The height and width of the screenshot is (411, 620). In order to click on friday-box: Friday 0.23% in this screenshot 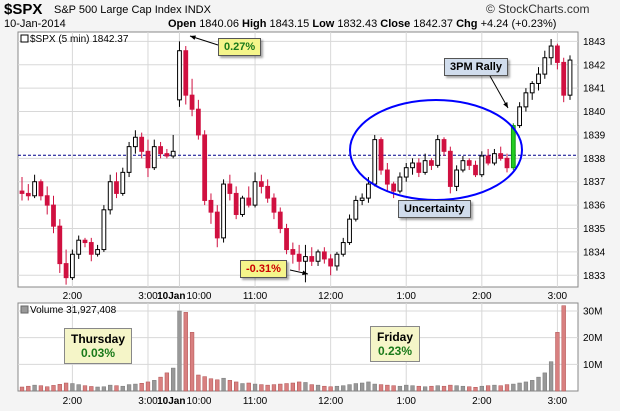, I will do `click(395, 344)`.